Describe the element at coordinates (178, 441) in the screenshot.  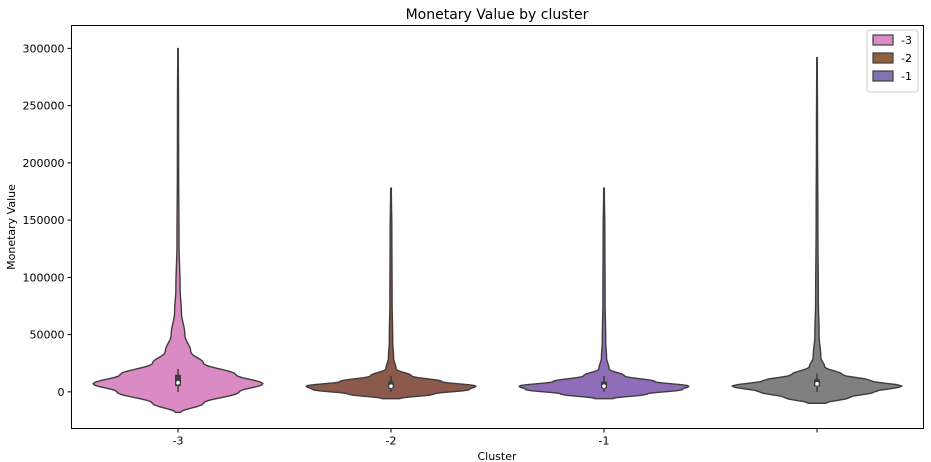
I see `x-tick-label: -3` at that location.